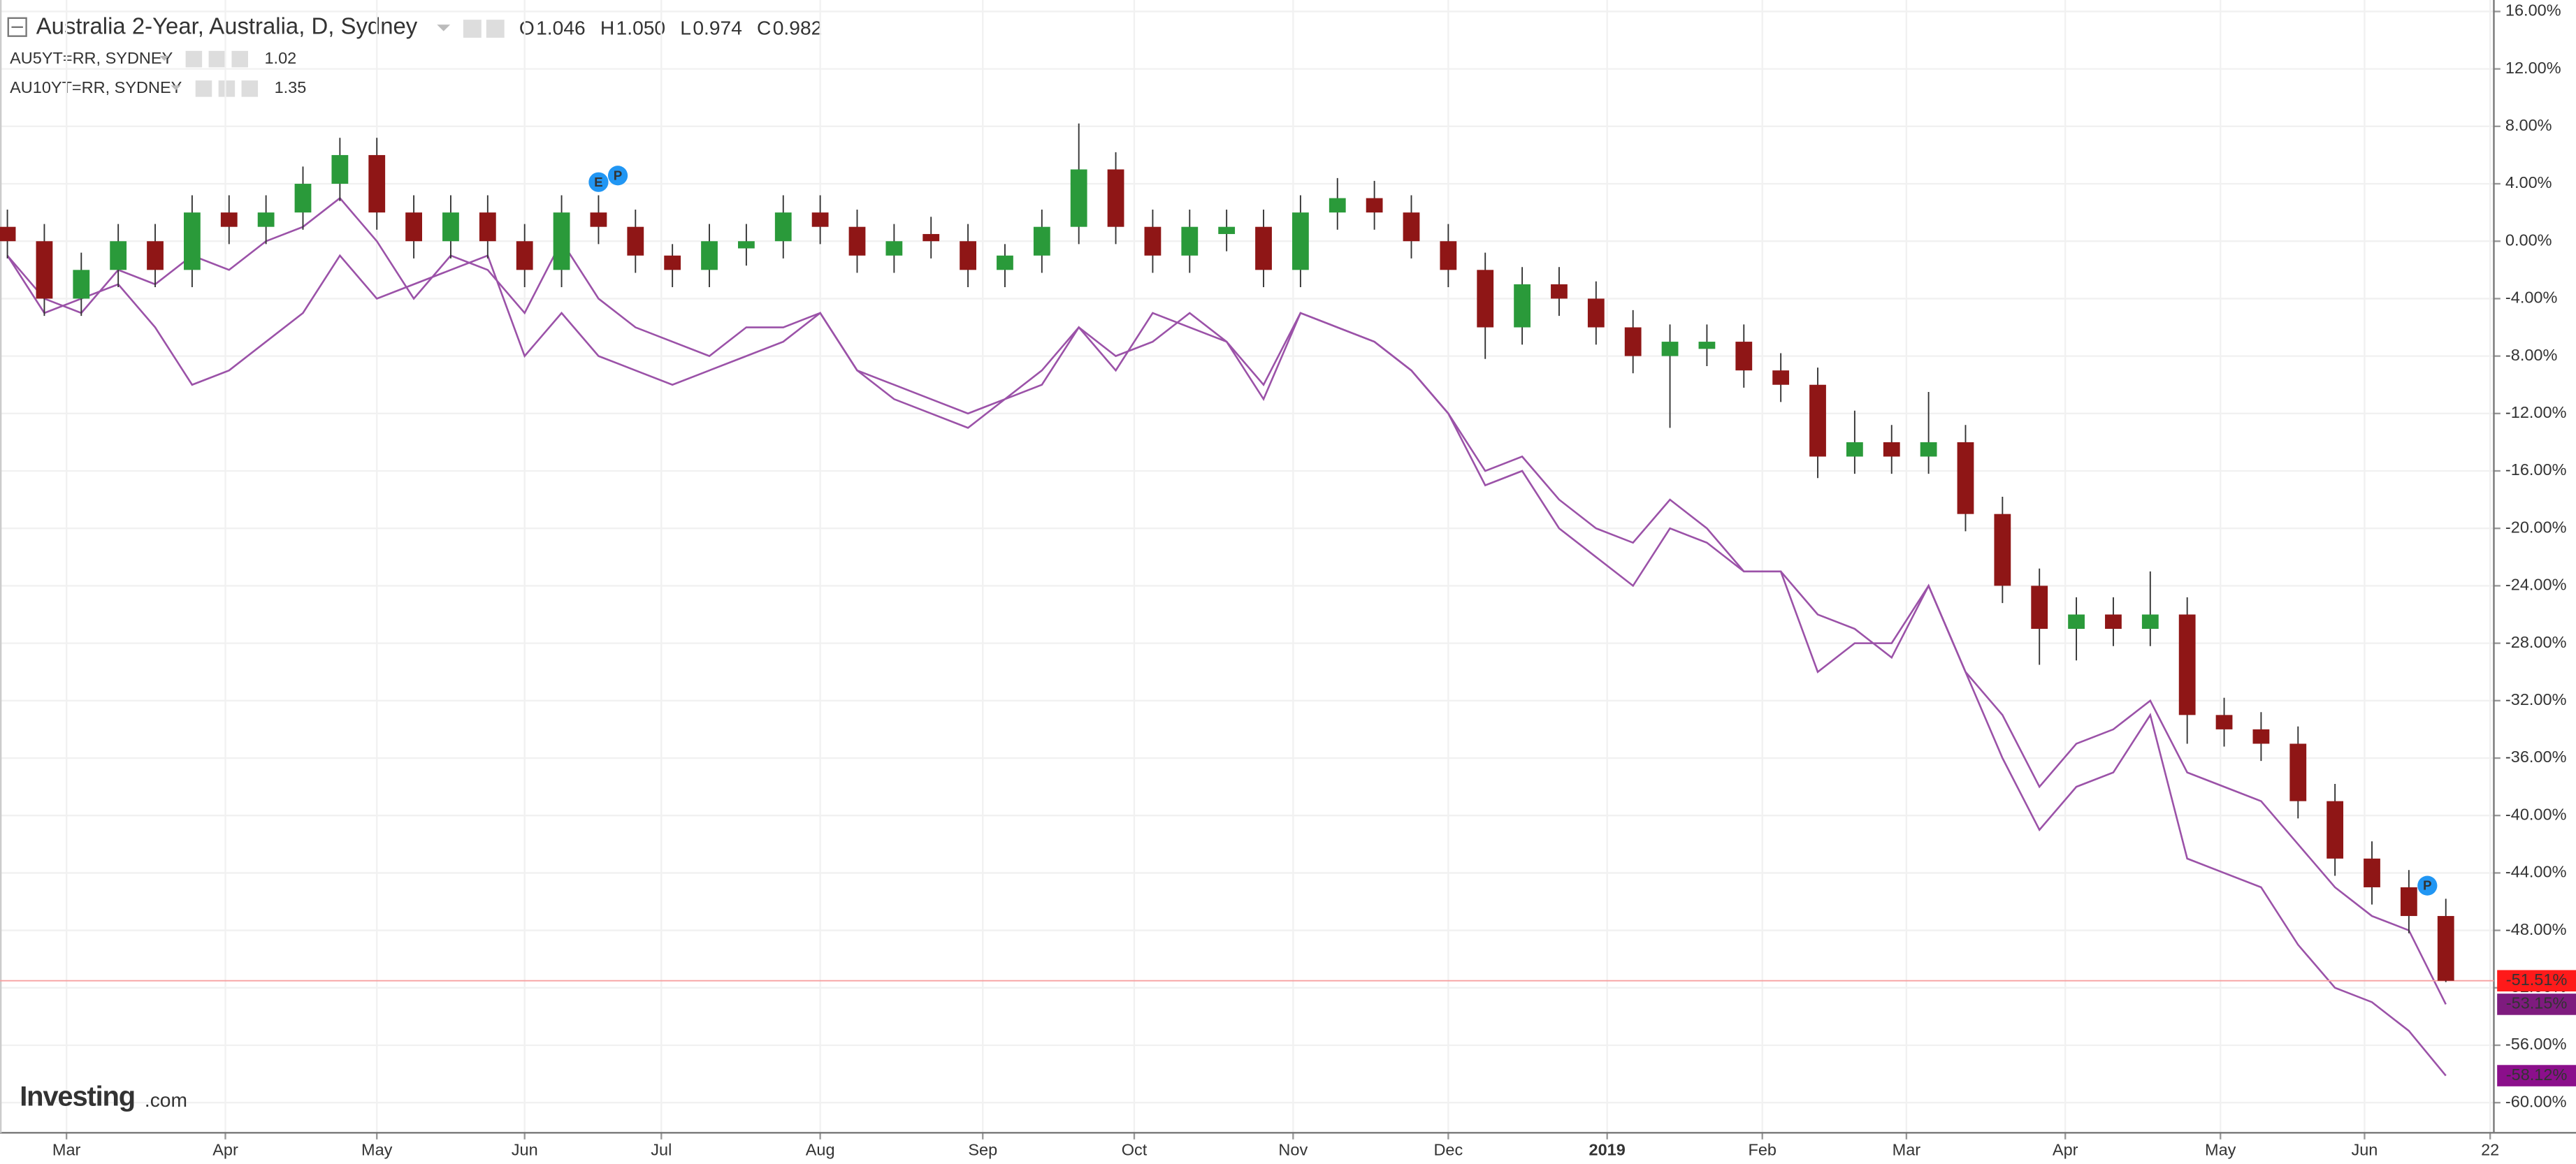 The width and height of the screenshot is (2576, 1164). What do you see at coordinates (2536, 469) in the screenshot?
I see `y-tick-label: -16.00%` at bounding box center [2536, 469].